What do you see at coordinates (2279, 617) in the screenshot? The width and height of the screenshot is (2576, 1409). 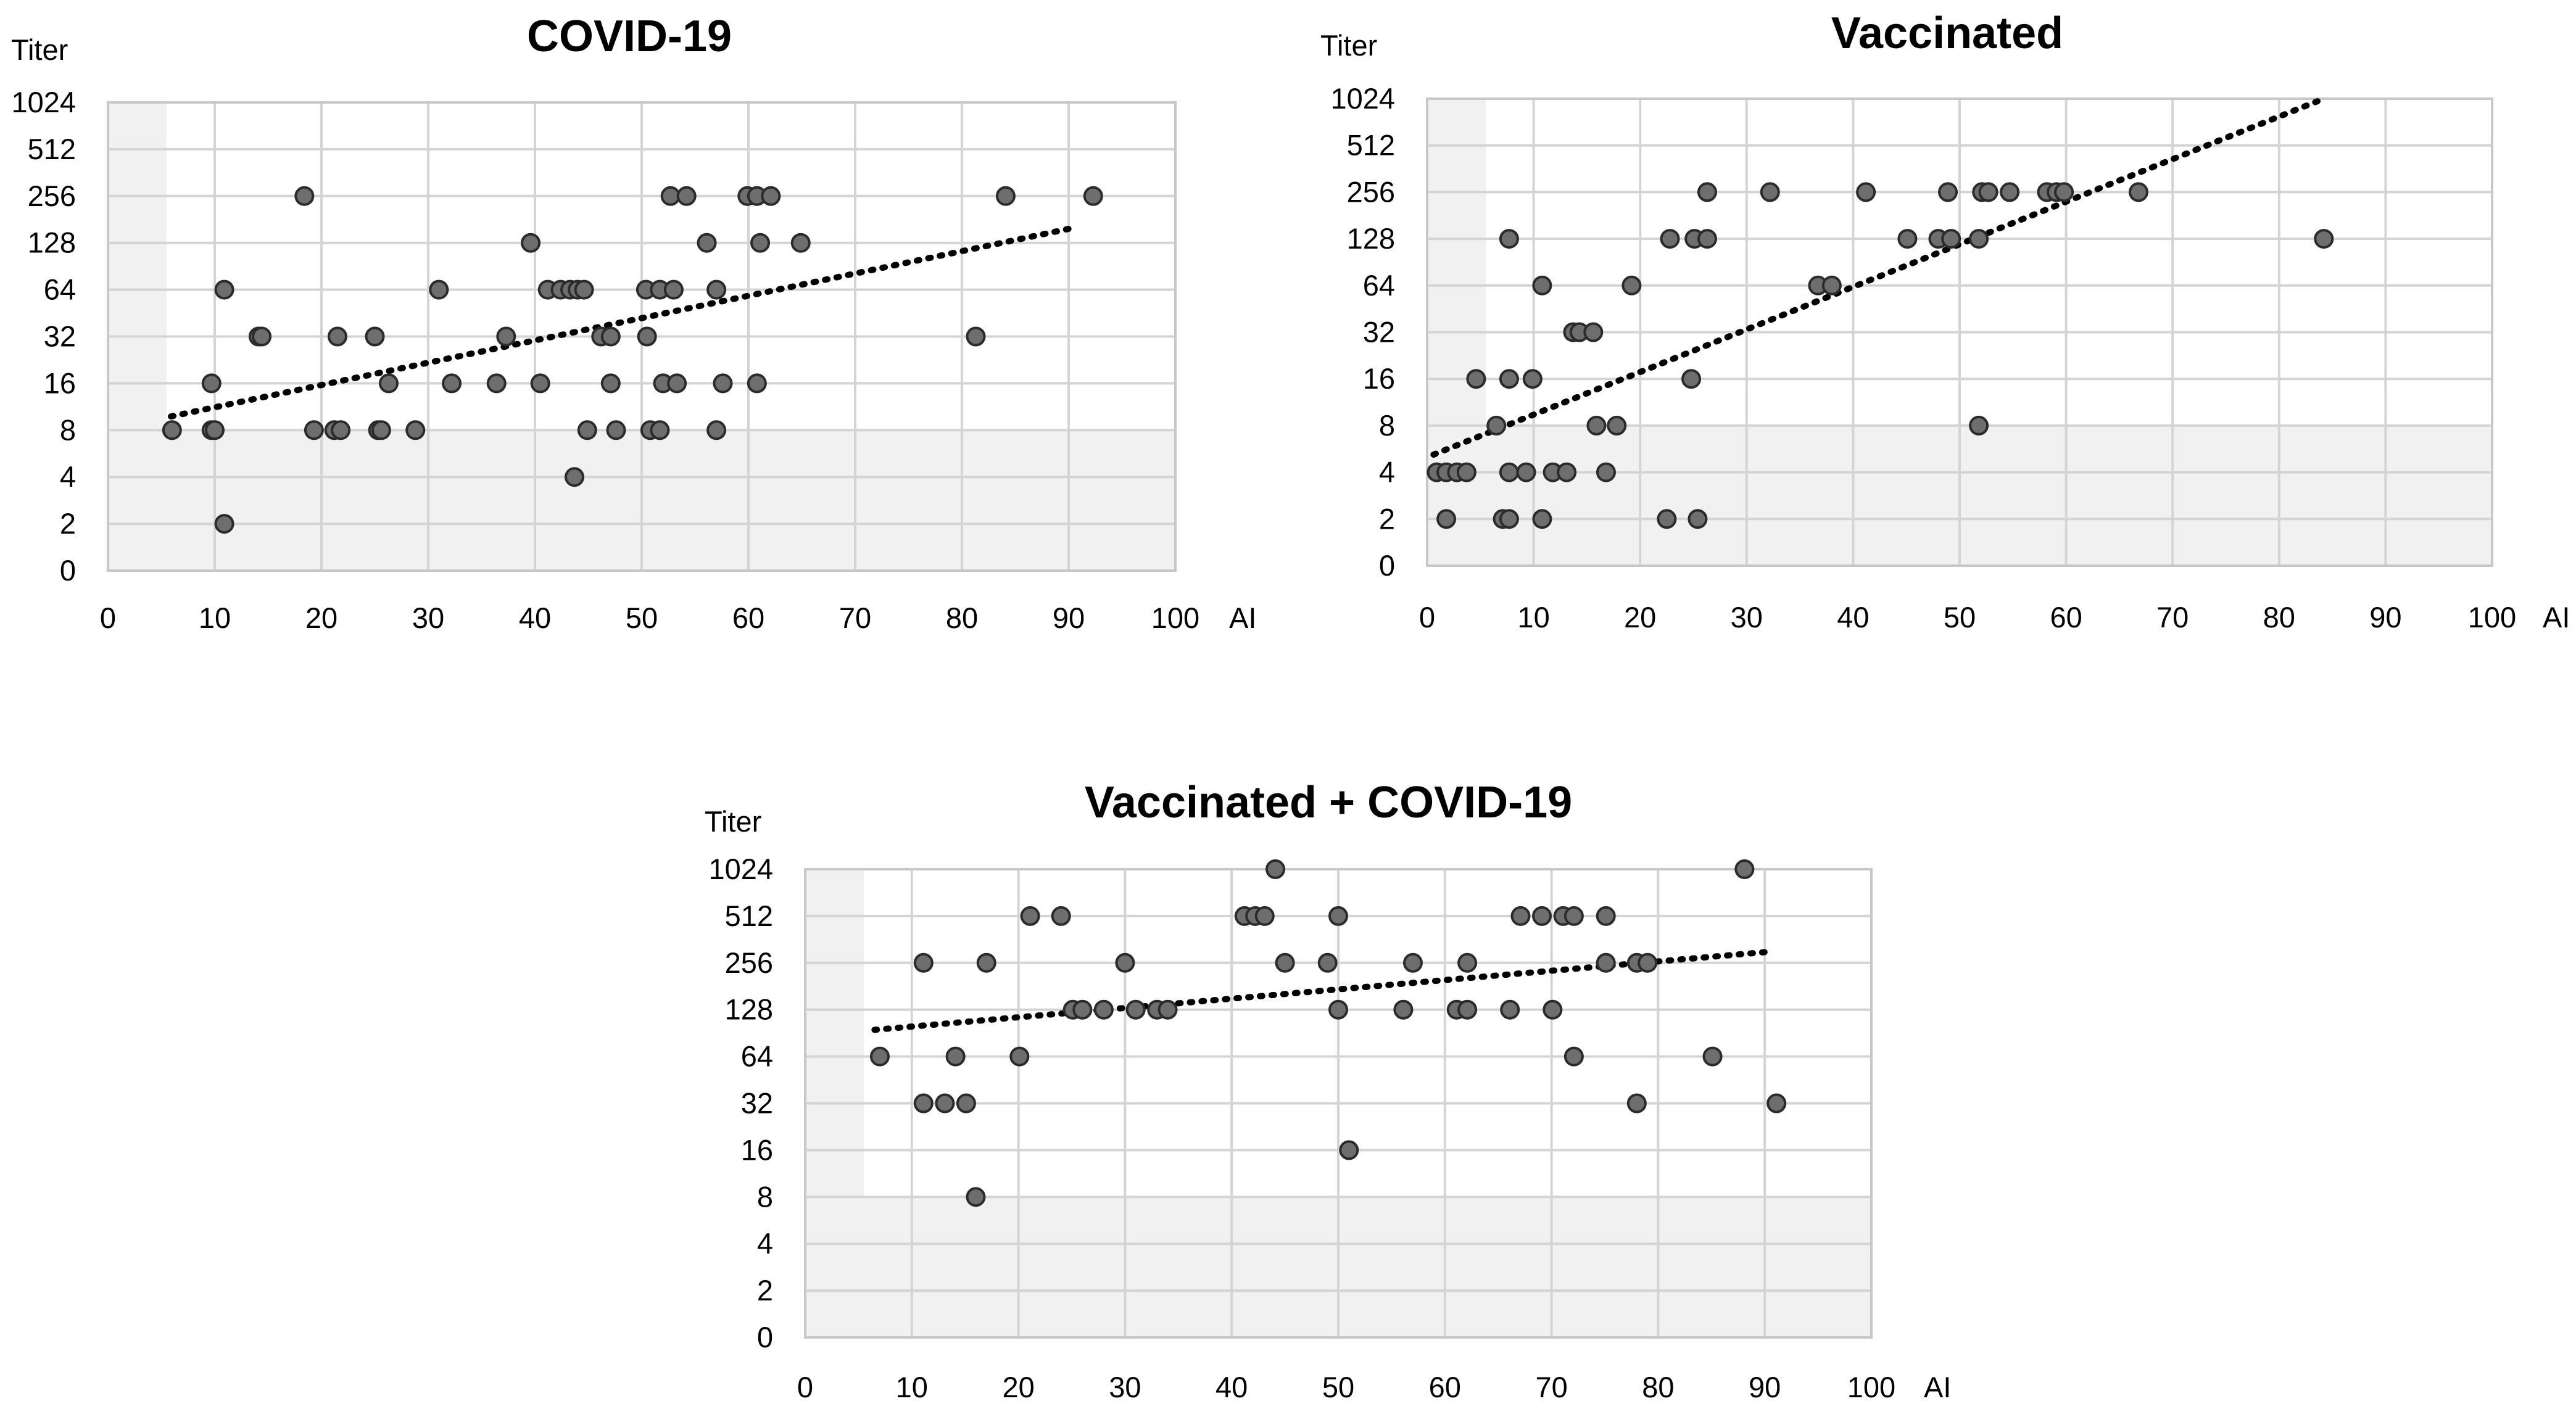 I see `x-tick-label: 80` at bounding box center [2279, 617].